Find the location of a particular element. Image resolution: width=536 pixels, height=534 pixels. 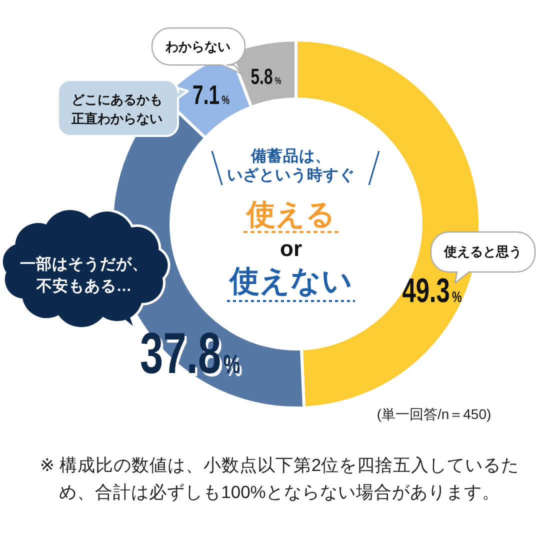

text: ※ 構成比の数値は、小数点以下第2位を四捨五入しているため、合計は必ずしも100%とならない場合があります。 is located at coordinates (279, 479).